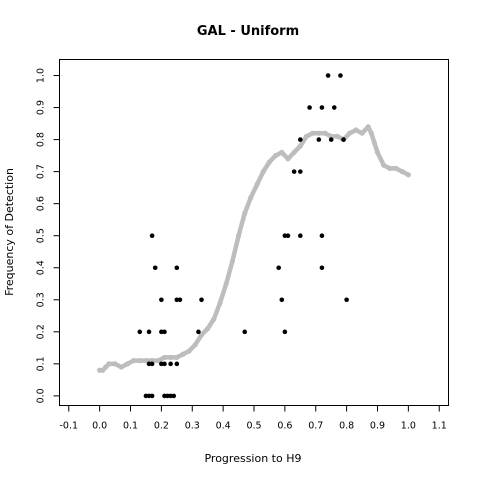 The image size is (480, 480). Describe the element at coordinates (41, 395) in the screenshot. I see `y-tick-label: 0.0` at that location.